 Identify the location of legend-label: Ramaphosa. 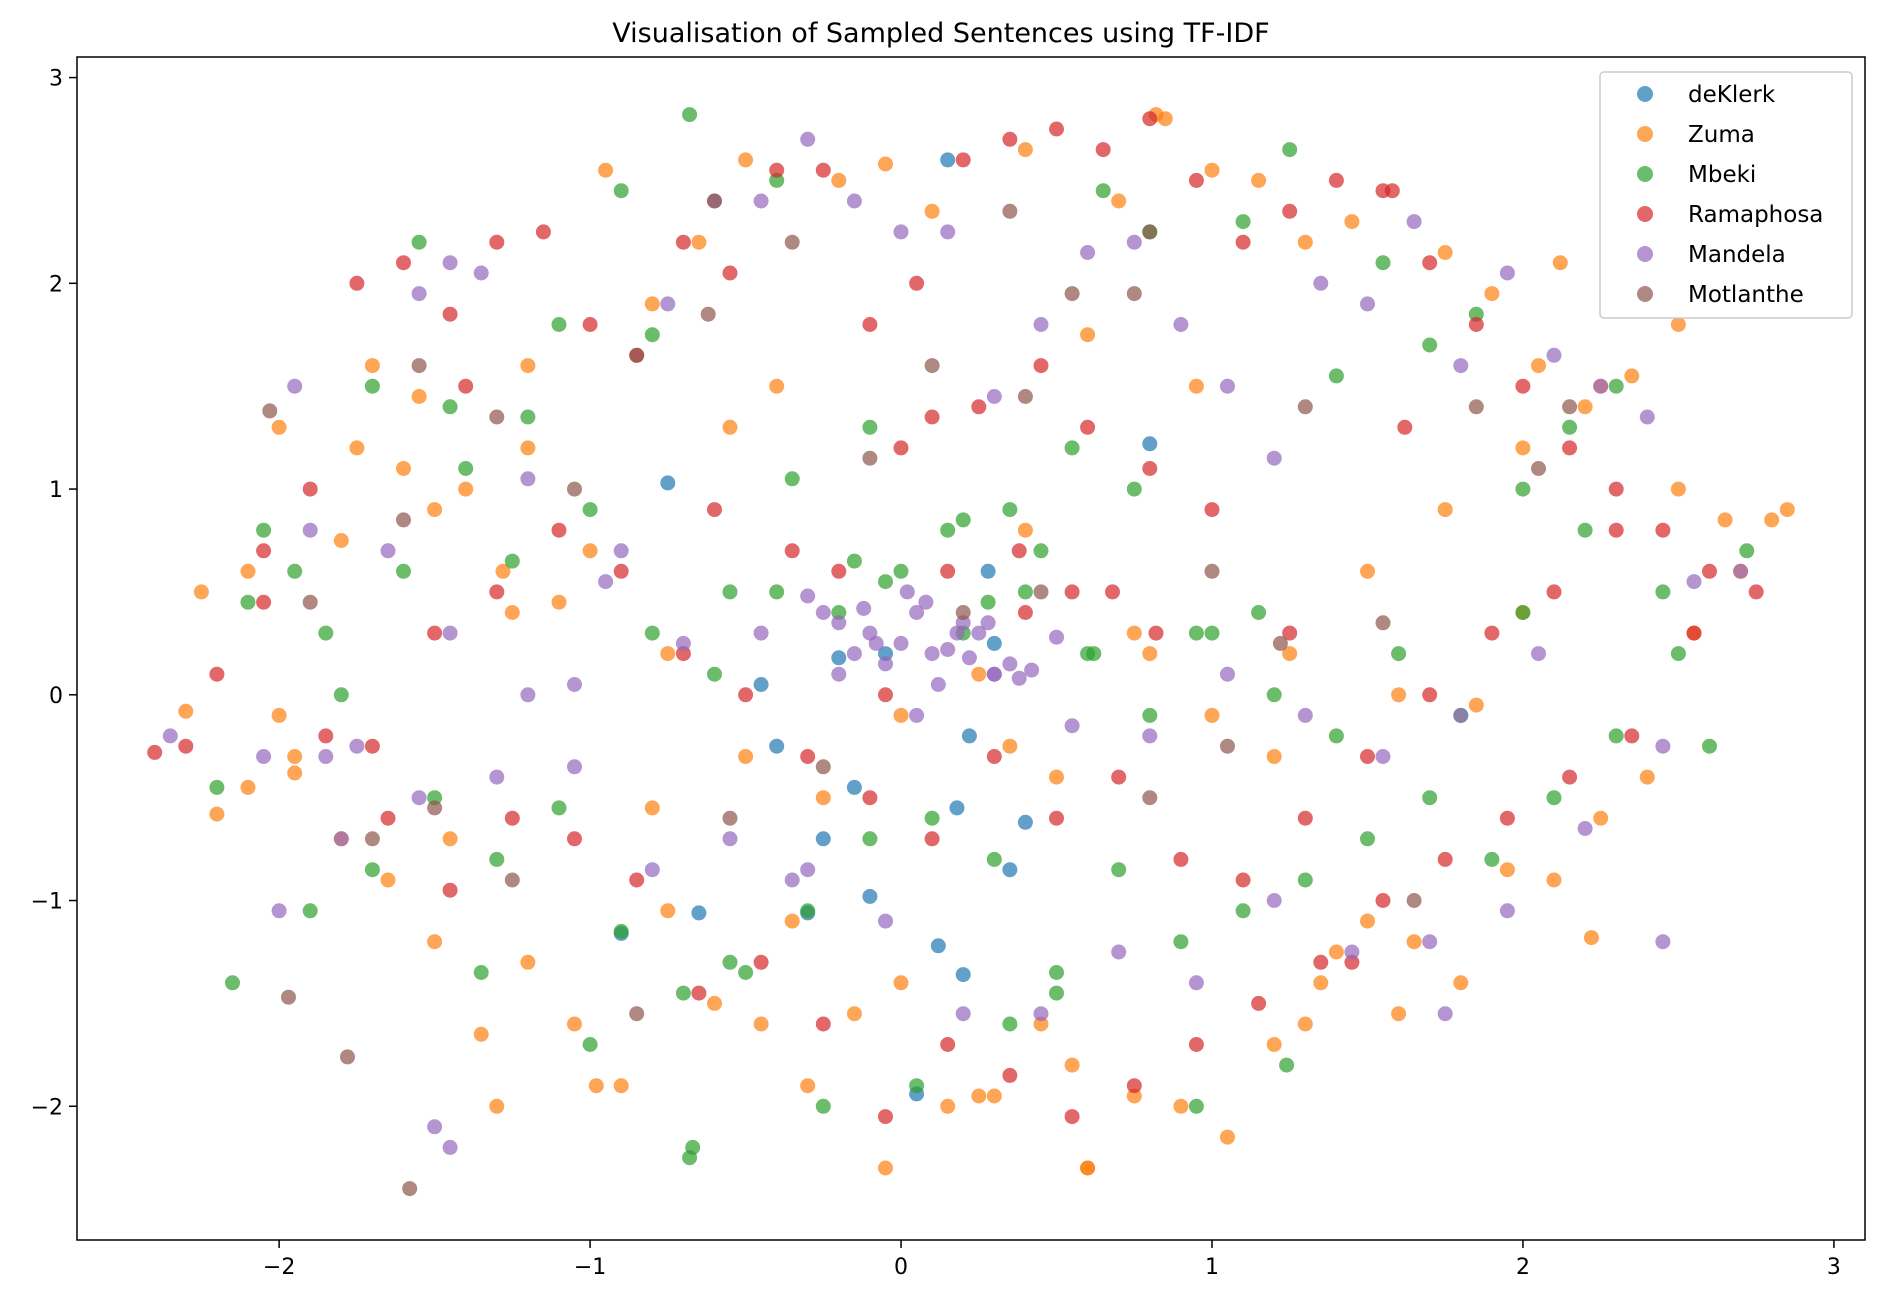
(1755, 215).